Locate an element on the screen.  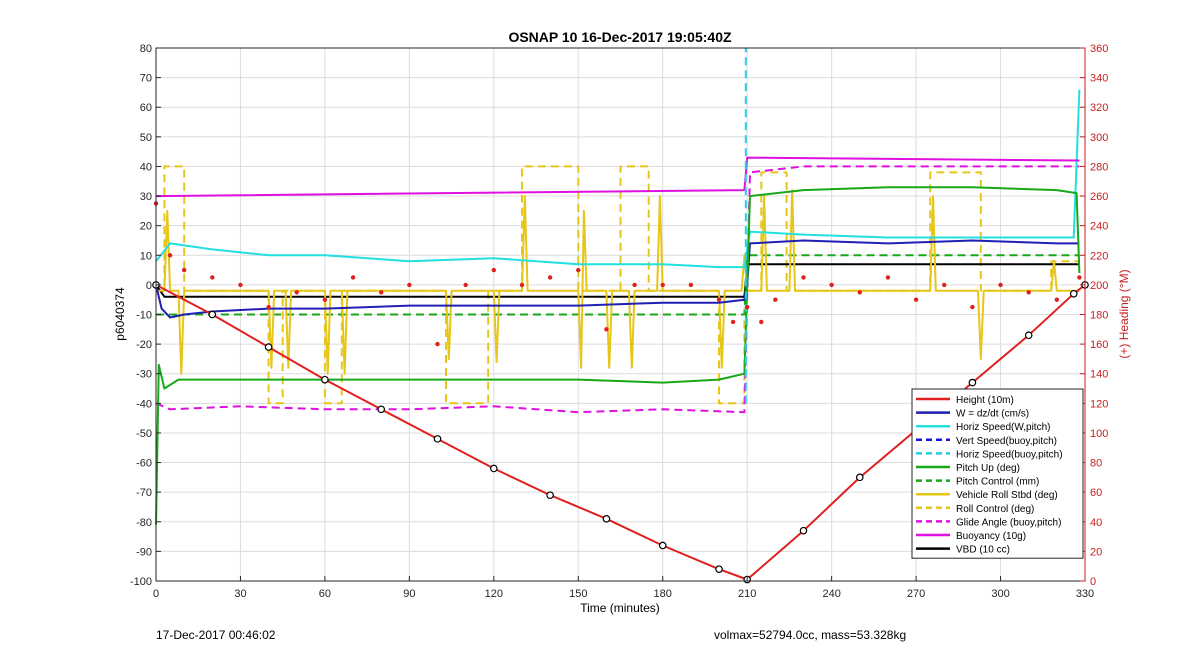
y-tick-label: -10 is located at coordinates (144, 316).